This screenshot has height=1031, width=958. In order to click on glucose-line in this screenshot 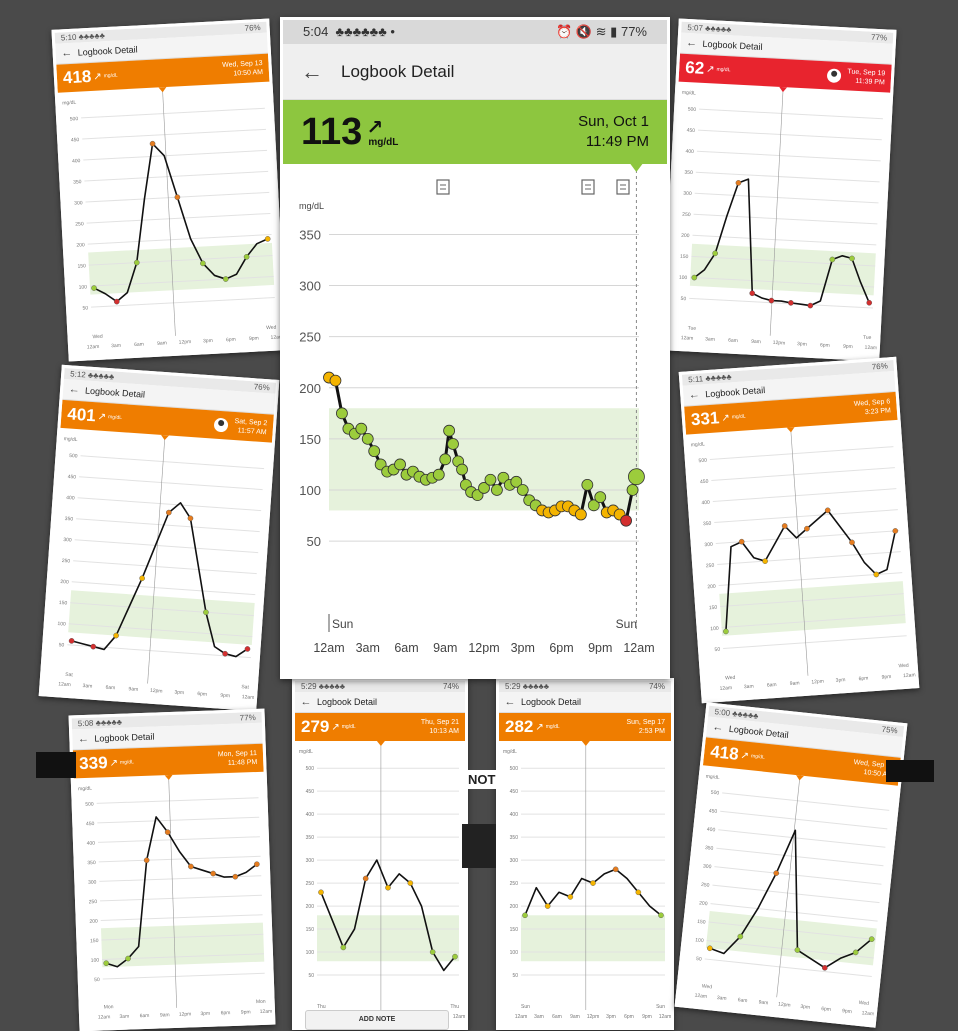, I will do `click(781, 242)`.